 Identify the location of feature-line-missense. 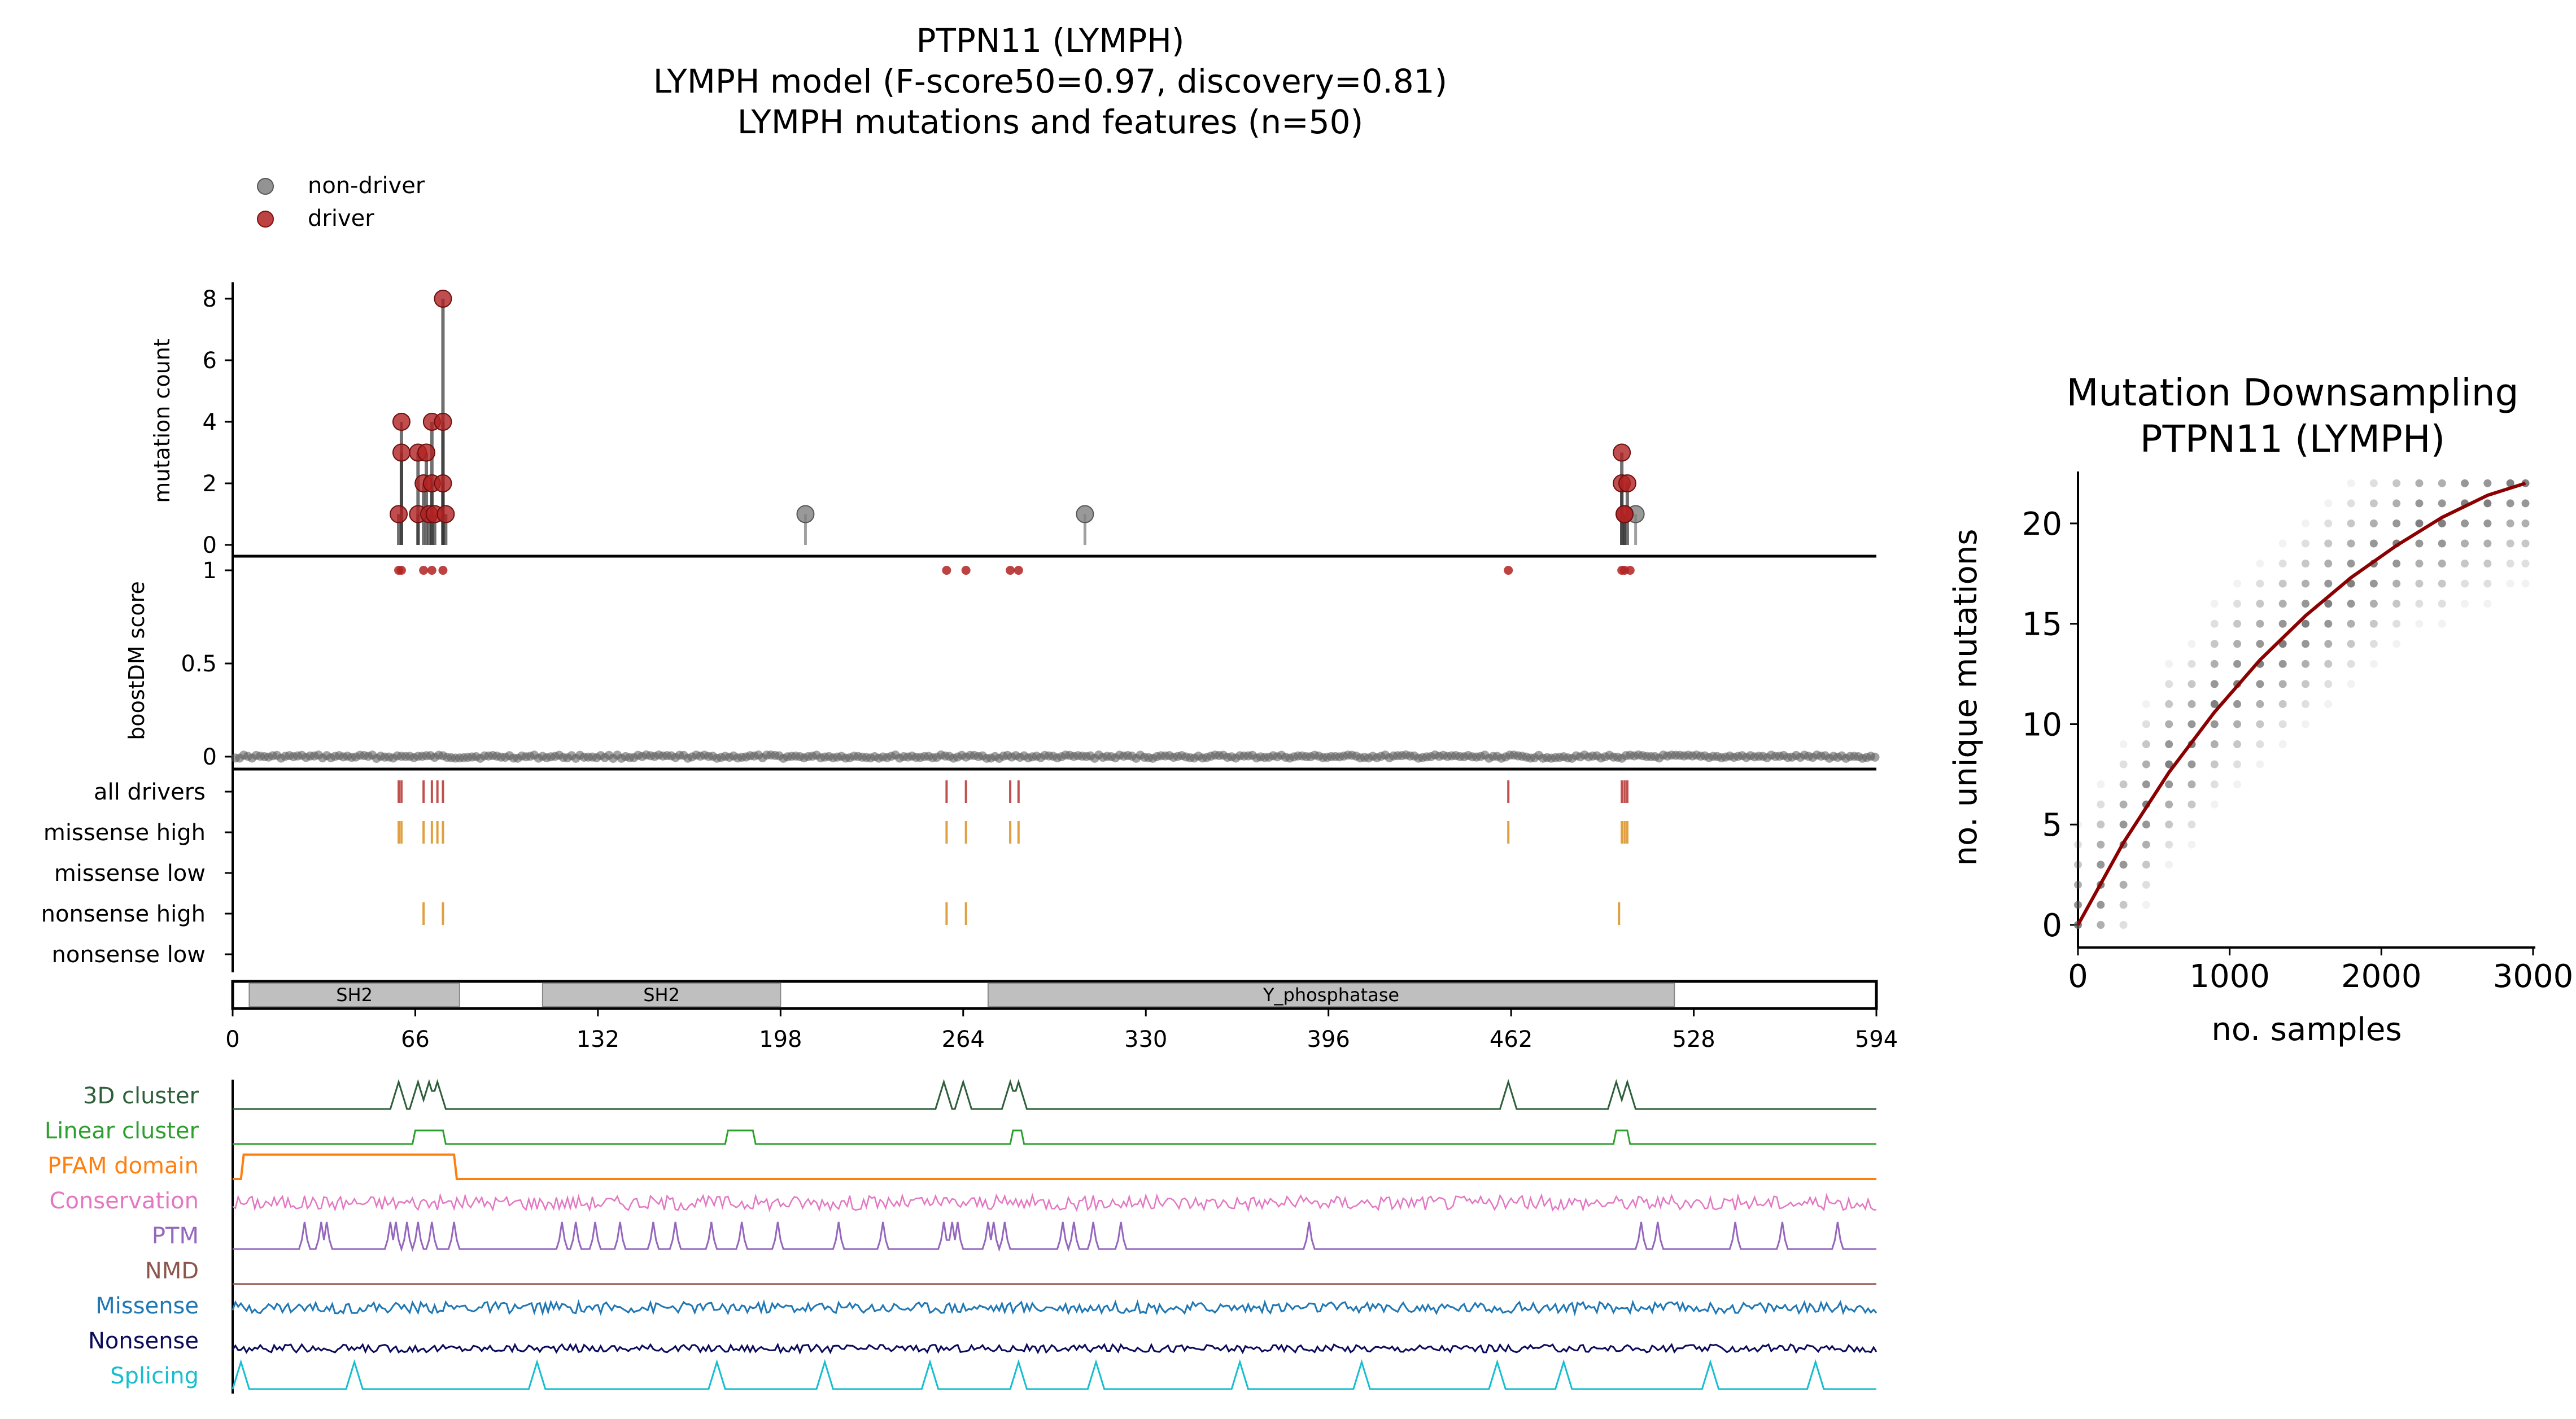
(1055, 1308).